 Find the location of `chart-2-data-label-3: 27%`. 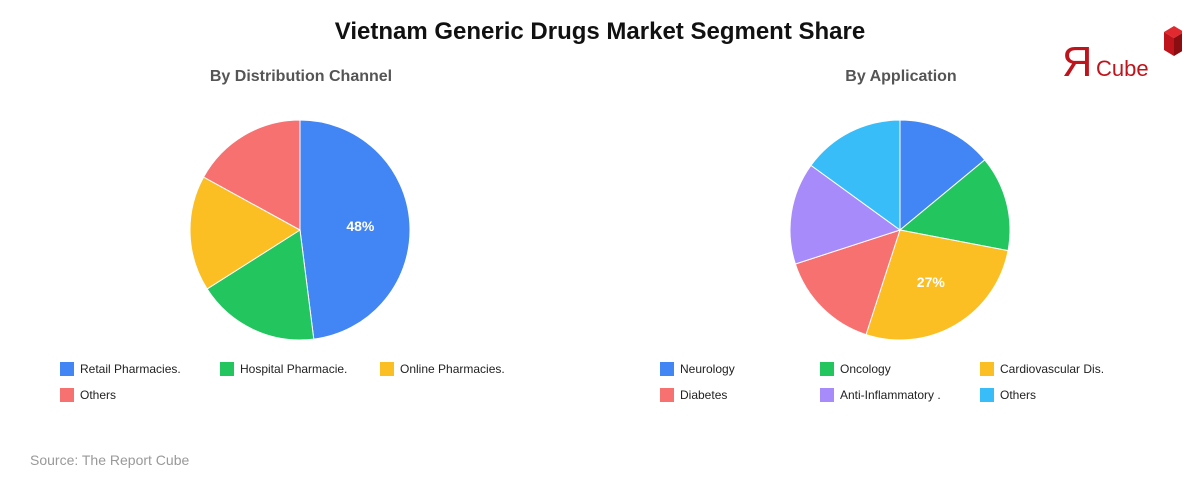

chart-2-data-label-3: 27% is located at coordinates (931, 282).